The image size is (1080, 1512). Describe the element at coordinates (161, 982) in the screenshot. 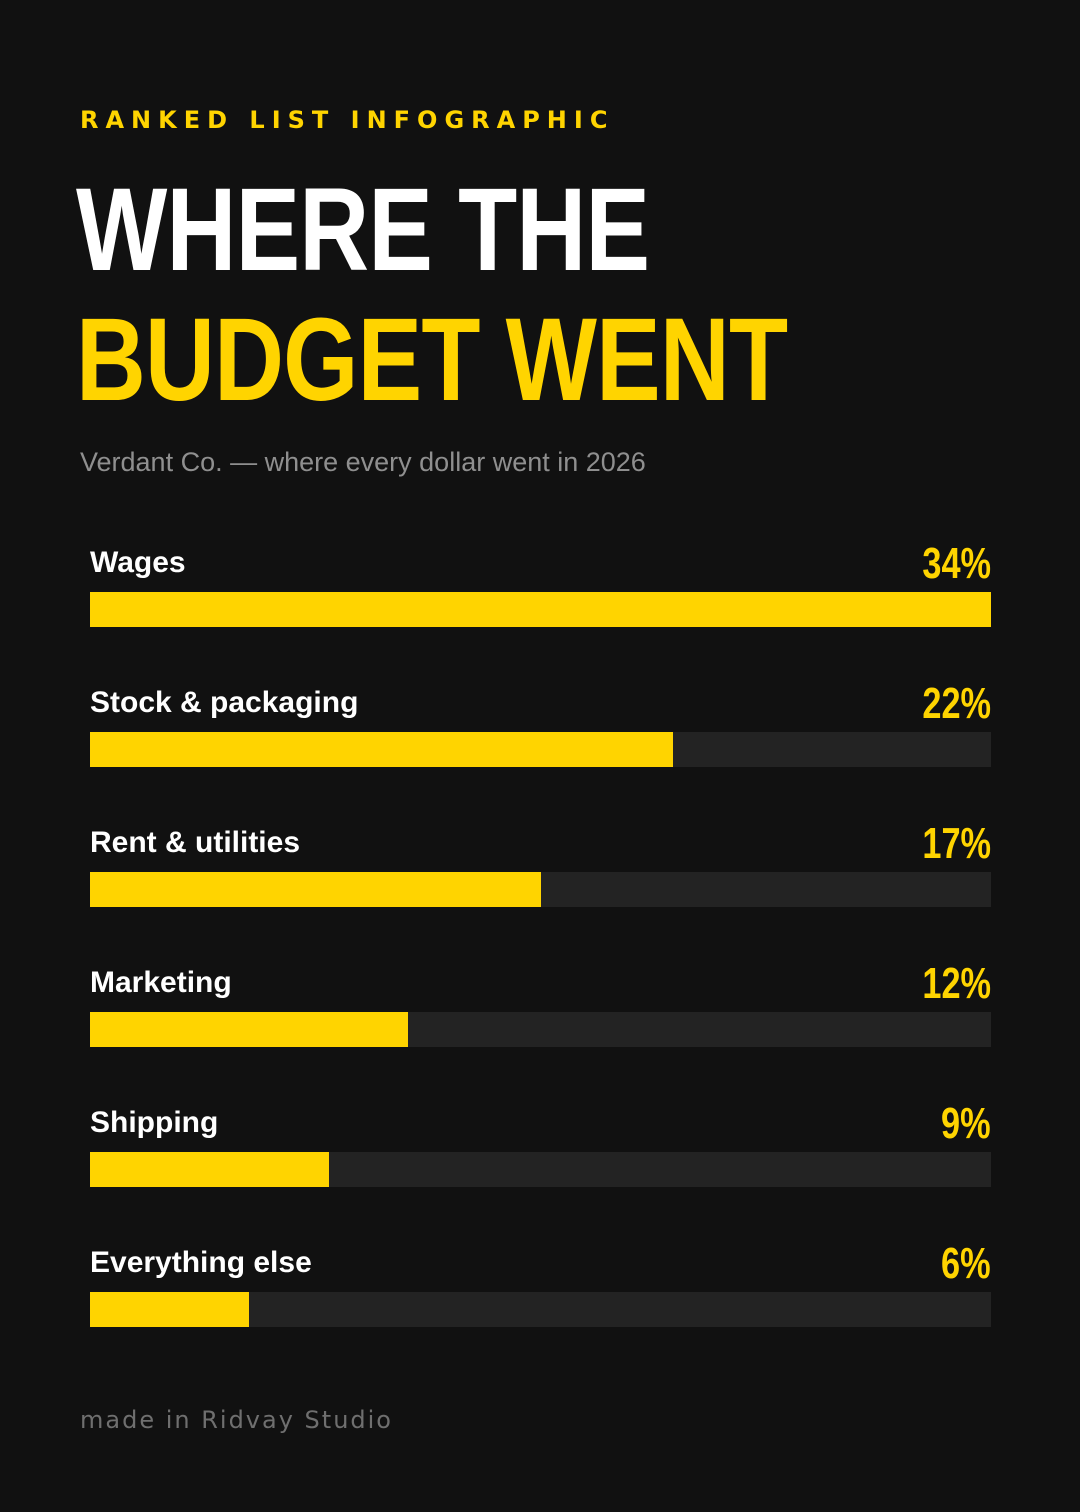

I see `category-label: Marketing` at that location.